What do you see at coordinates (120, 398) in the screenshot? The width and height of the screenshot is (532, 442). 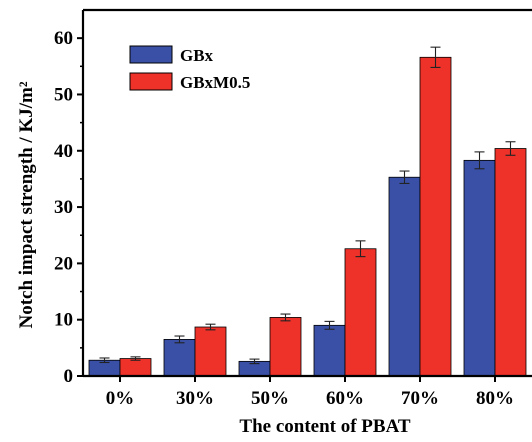 I see `x-tick-label-0: 0%` at bounding box center [120, 398].